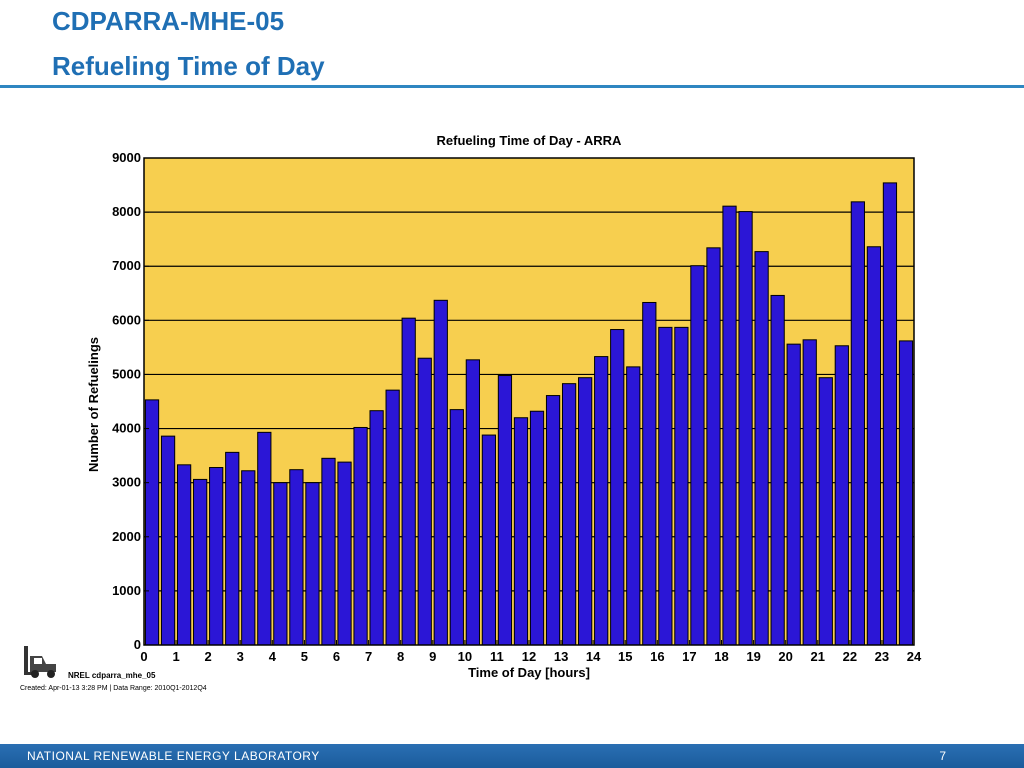  Describe the element at coordinates (914, 656) in the screenshot. I see `x-tick-label: 24` at that location.